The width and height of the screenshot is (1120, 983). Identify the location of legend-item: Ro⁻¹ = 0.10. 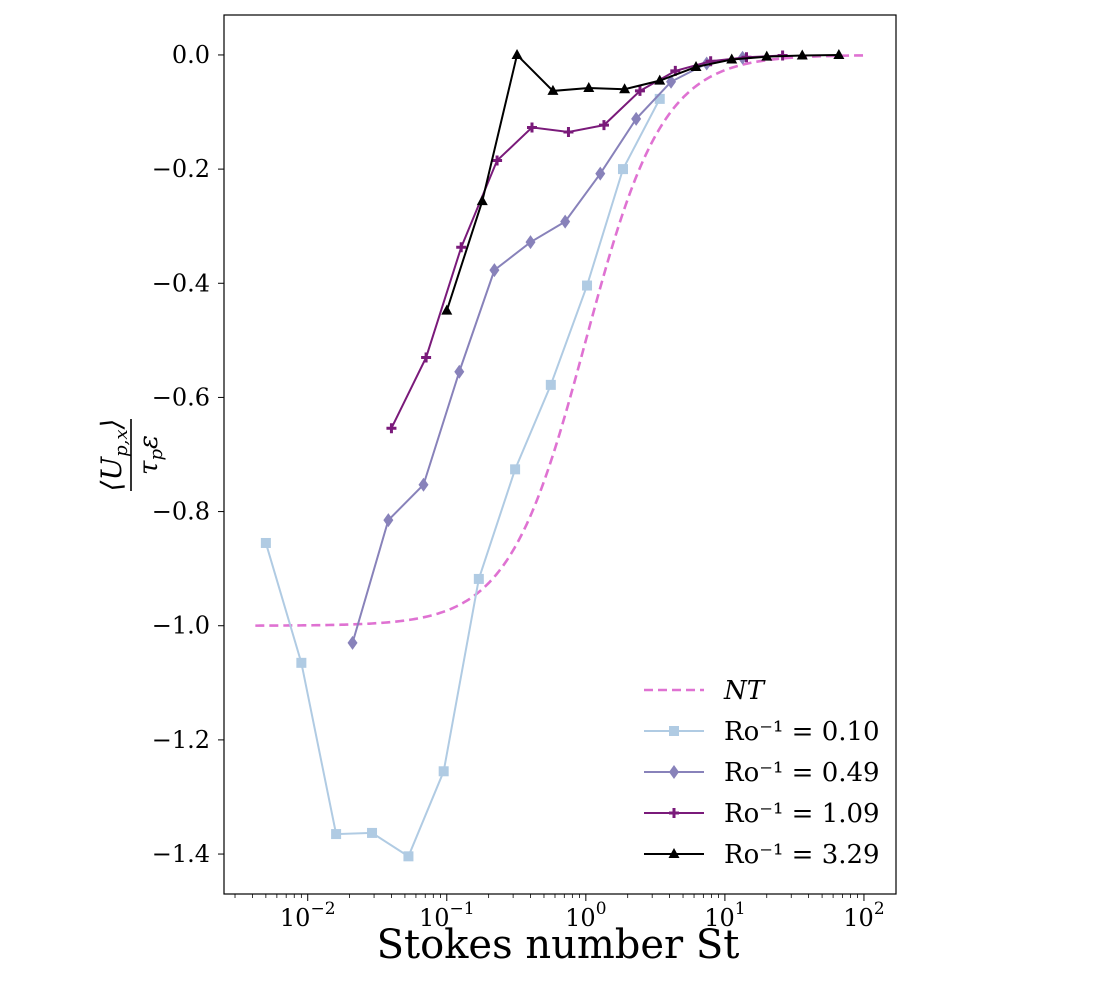
(762, 732).